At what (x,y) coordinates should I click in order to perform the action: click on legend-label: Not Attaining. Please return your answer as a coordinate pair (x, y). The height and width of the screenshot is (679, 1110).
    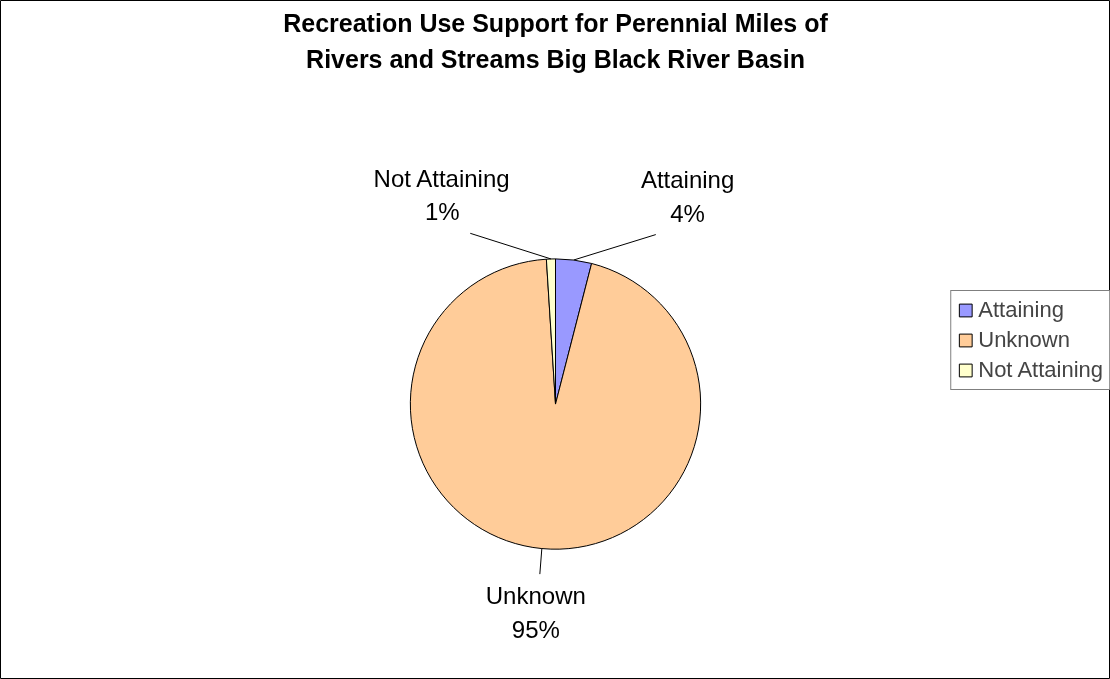
    Looking at the image, I should click on (1040, 369).